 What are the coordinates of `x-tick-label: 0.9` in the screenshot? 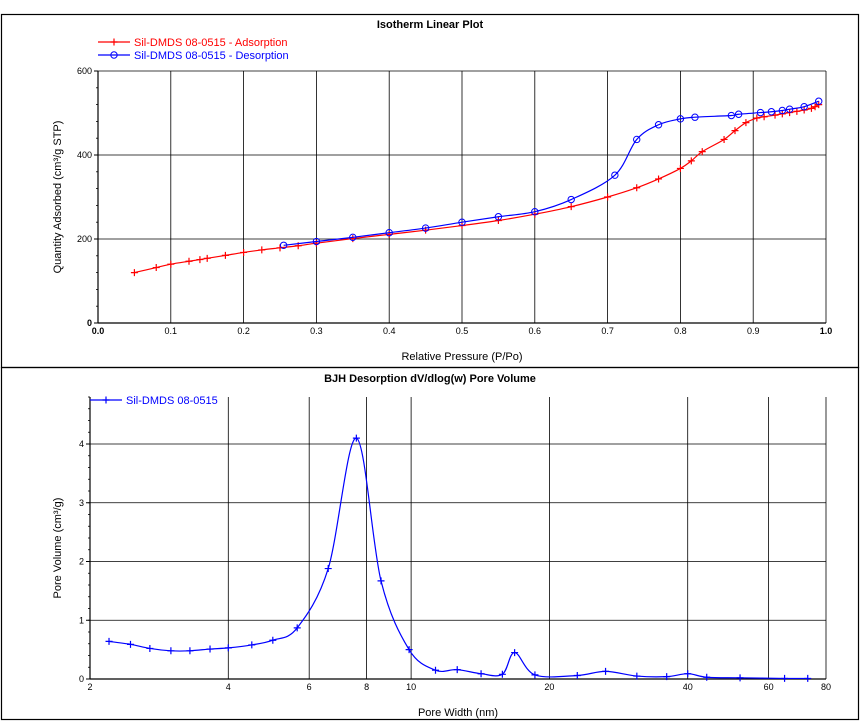 It's located at (753, 331).